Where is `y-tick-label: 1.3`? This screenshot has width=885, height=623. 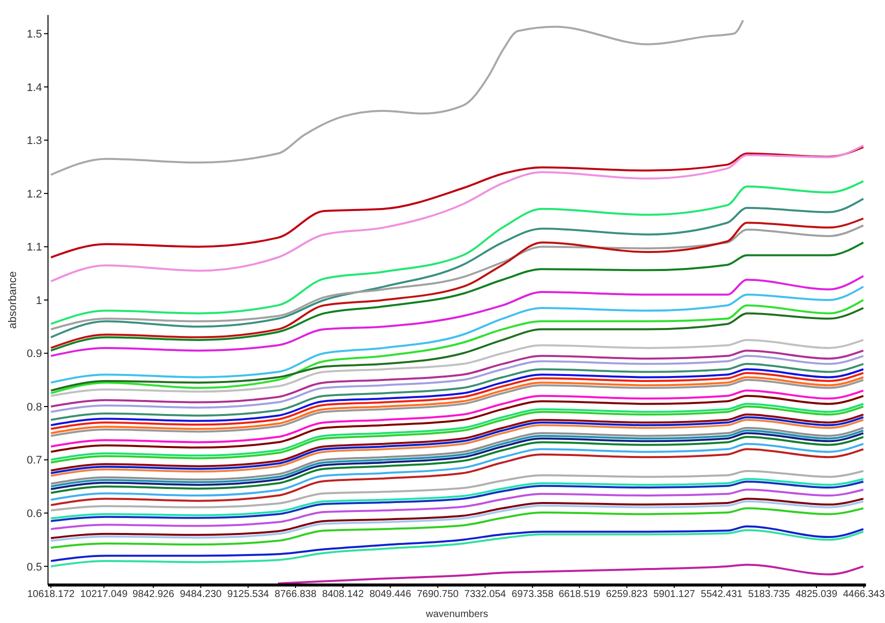
y-tick-label: 1.3 is located at coordinates (34, 141).